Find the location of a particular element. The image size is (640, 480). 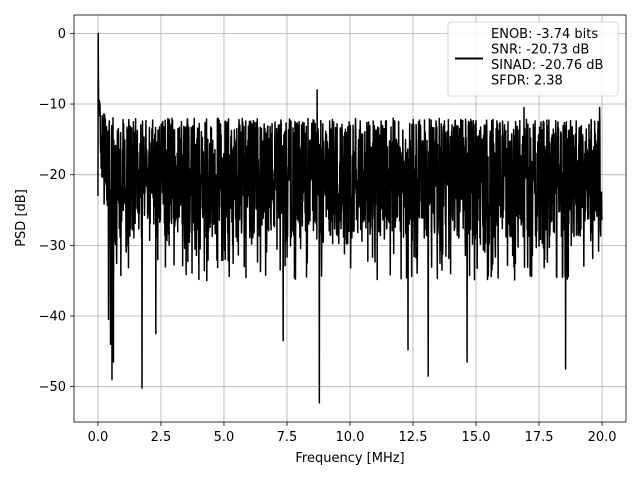

y-tick-label: −10 is located at coordinates (52, 105).